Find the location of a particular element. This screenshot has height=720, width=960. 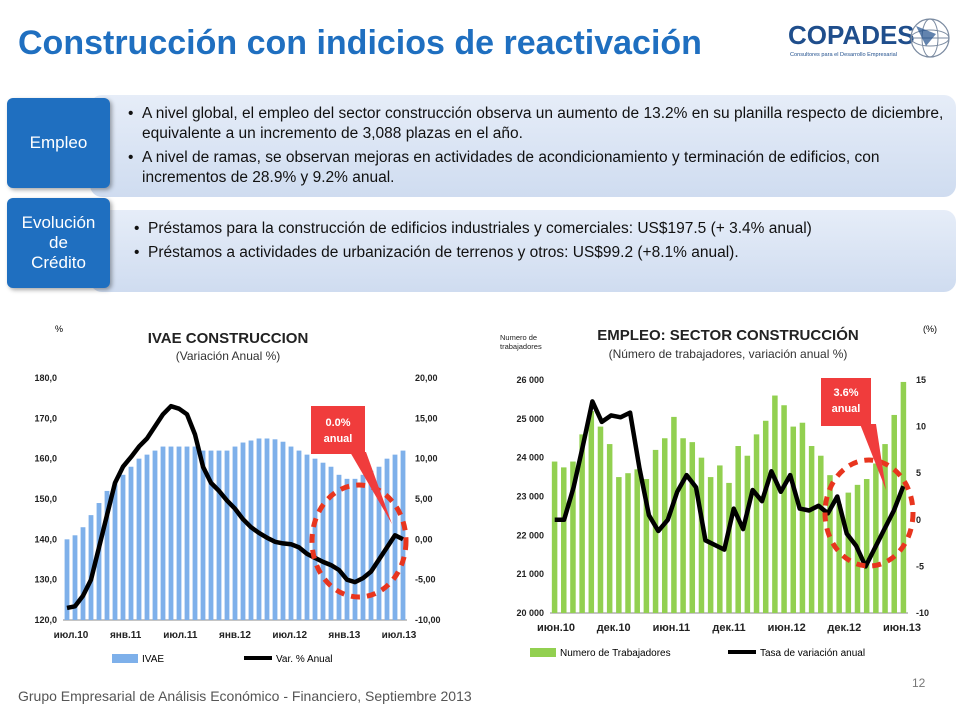

x-tick-label: июн.11 is located at coordinates (672, 628).